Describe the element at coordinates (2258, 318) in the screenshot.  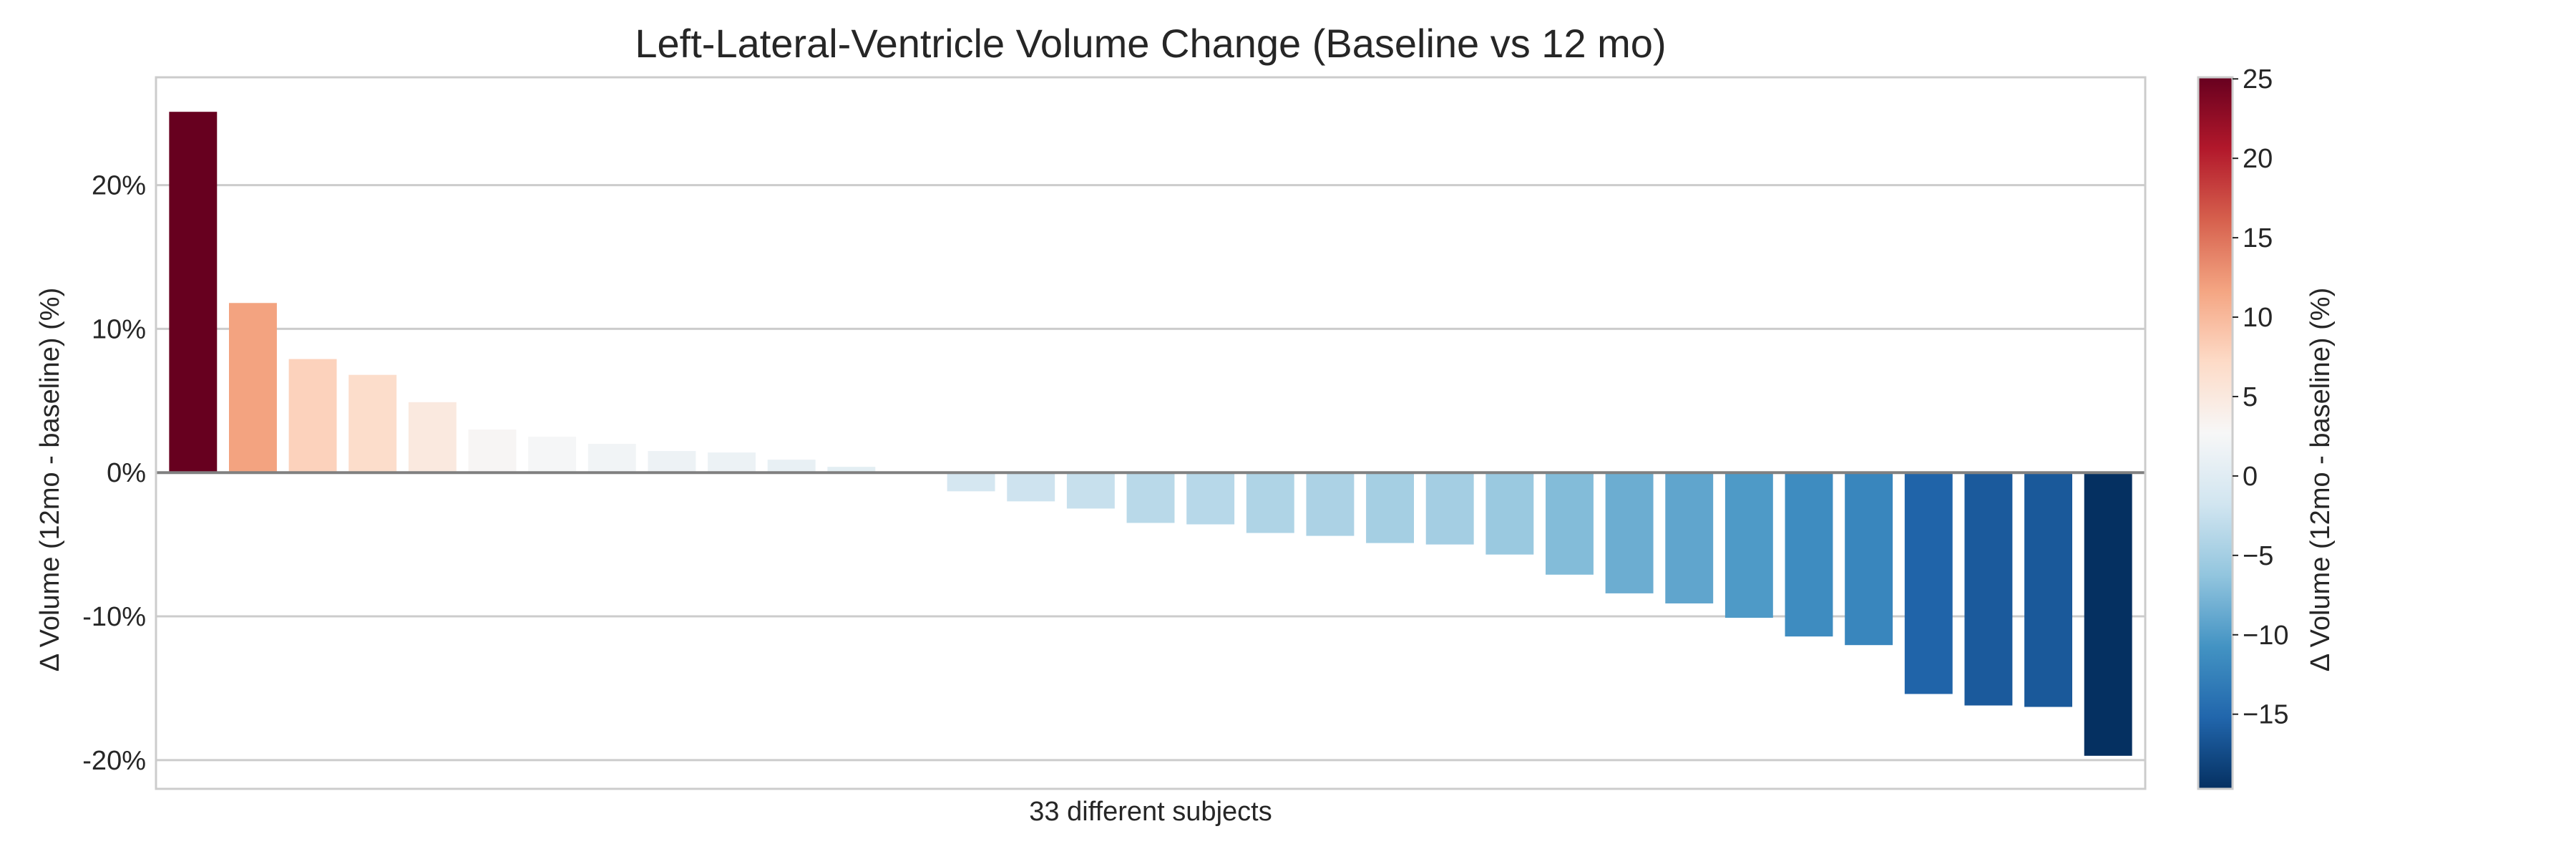
I see `colorbar-tick-label: 10` at that location.